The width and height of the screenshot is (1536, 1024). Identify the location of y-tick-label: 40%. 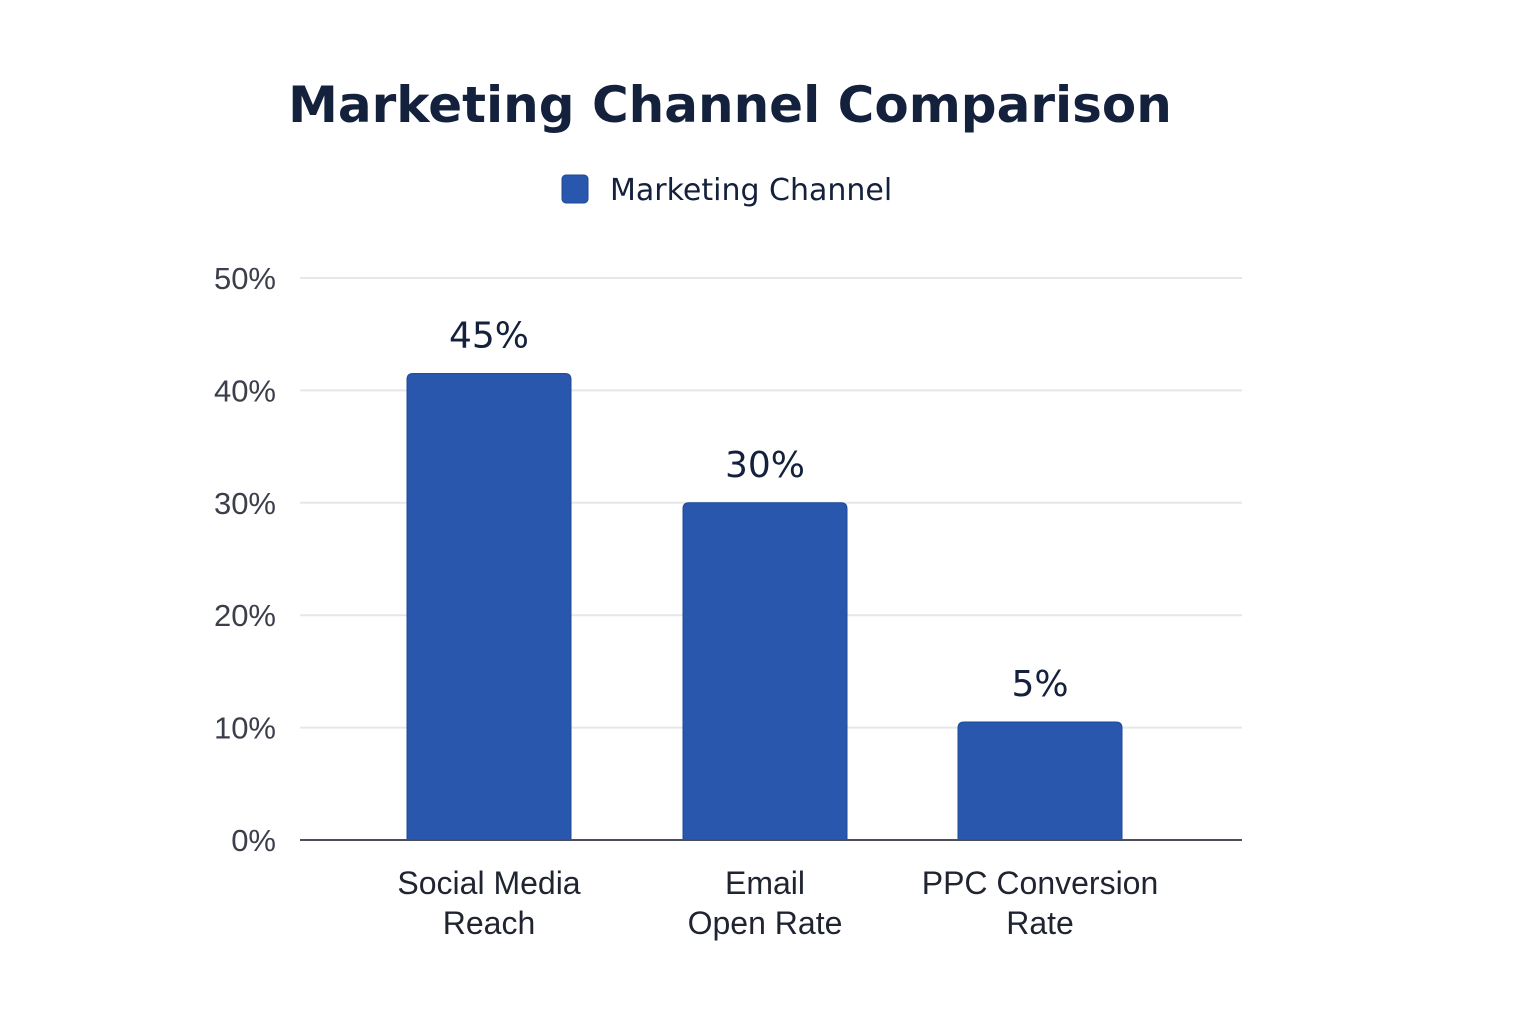
(245, 390).